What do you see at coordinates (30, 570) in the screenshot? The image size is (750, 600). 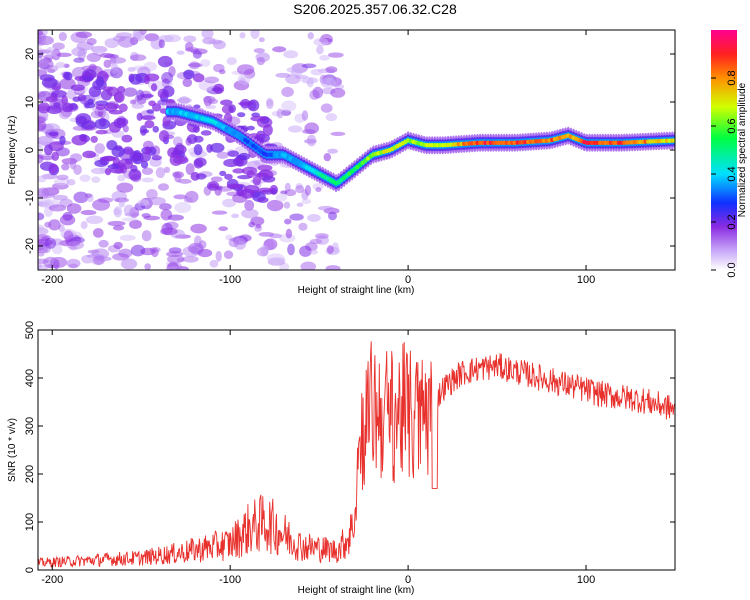 I see `snr-y-tick-label: 0` at bounding box center [30, 570].